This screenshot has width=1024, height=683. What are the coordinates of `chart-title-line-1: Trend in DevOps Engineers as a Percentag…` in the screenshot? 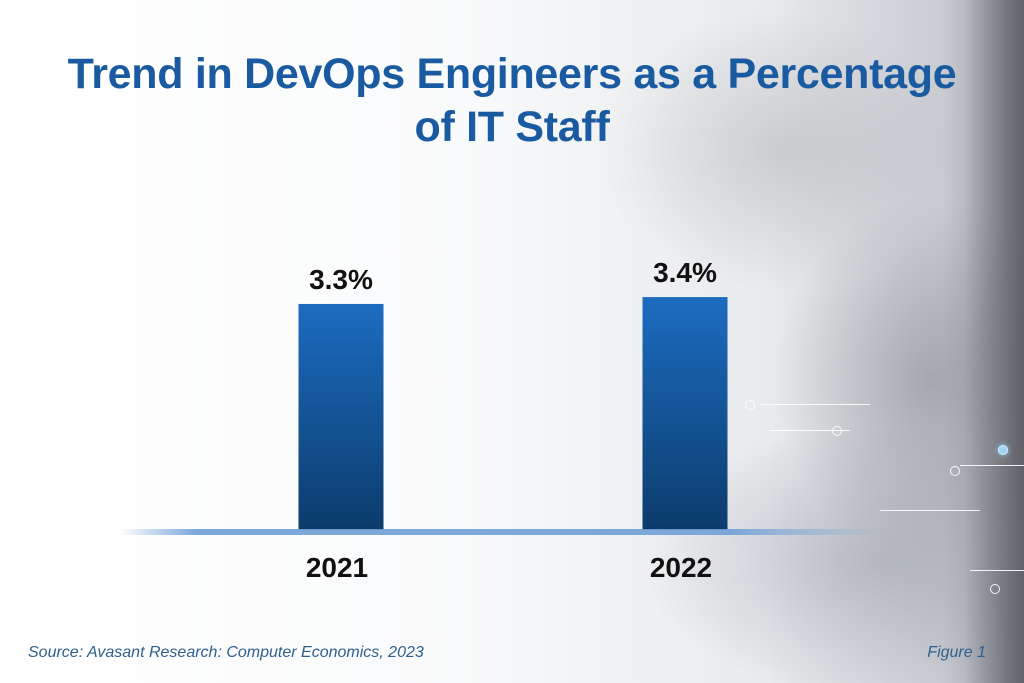 It's located at (512, 74).